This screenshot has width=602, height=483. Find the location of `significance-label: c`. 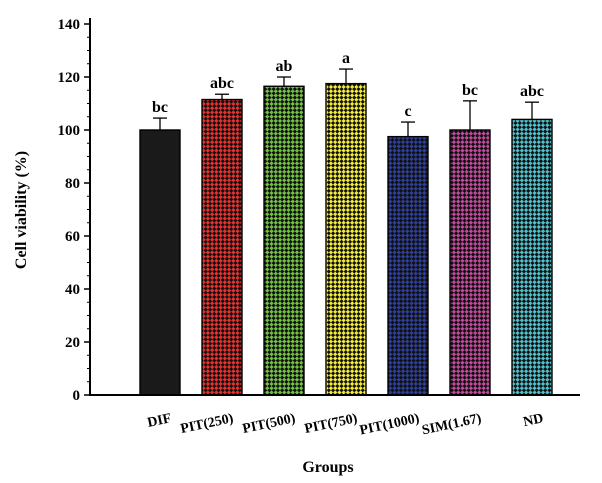

significance-label: c is located at coordinates (407, 111).